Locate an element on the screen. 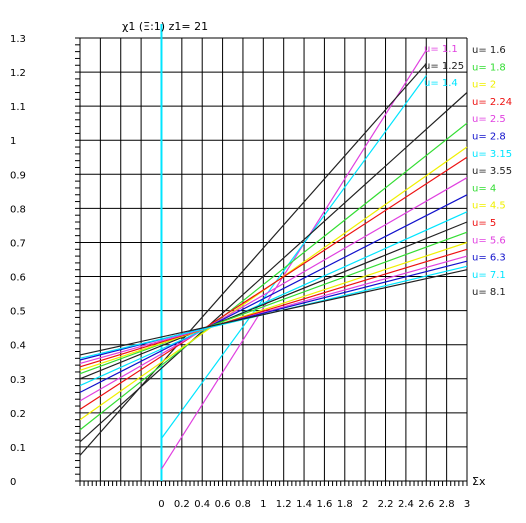  chart-title: χ1 (Ξ:1) z1= 21 is located at coordinates (165, 26).